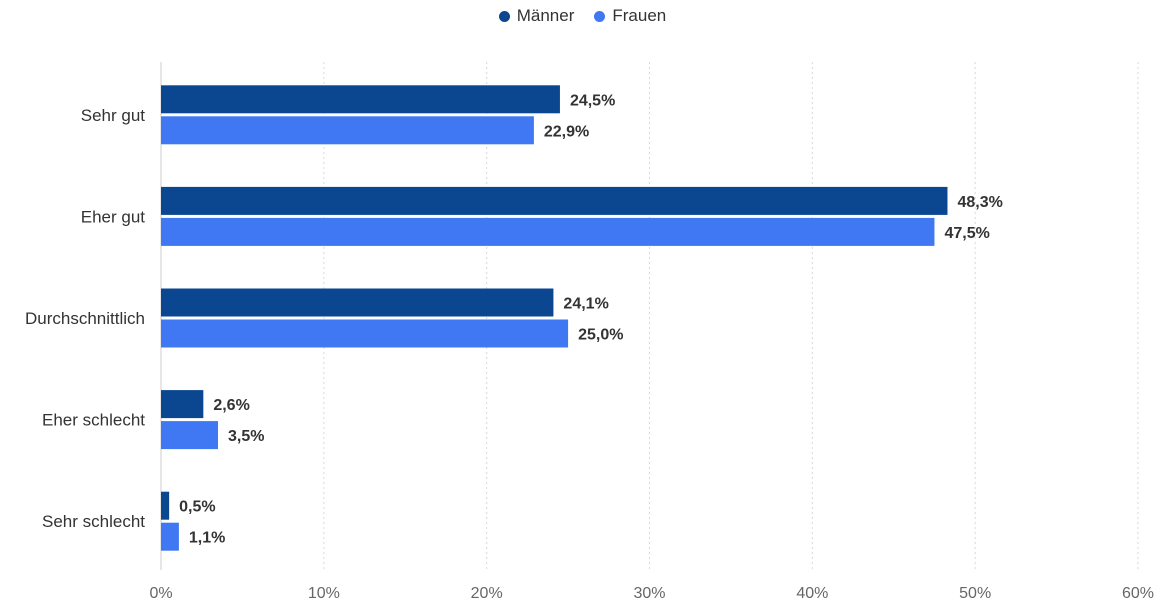 The height and width of the screenshot is (603, 1165). What do you see at coordinates (197, 507) in the screenshot?
I see `data-label: 0,5%` at bounding box center [197, 507].